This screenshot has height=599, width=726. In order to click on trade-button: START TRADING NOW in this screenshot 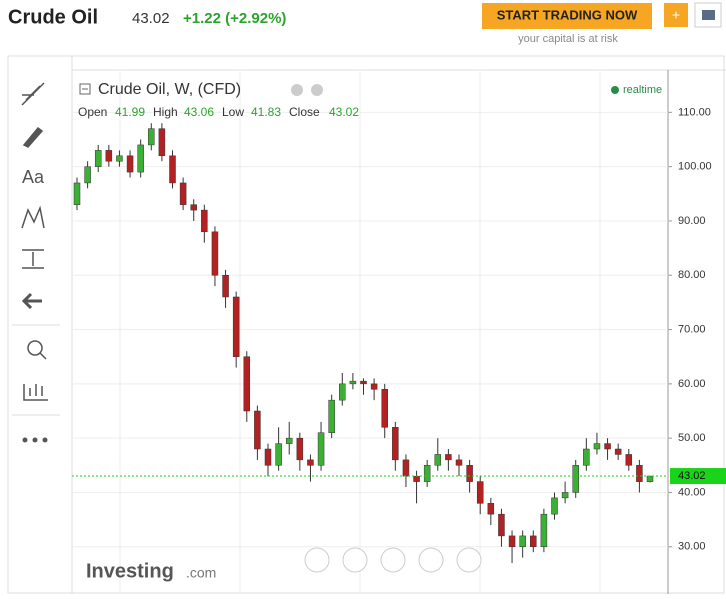, I will do `click(567, 14)`.